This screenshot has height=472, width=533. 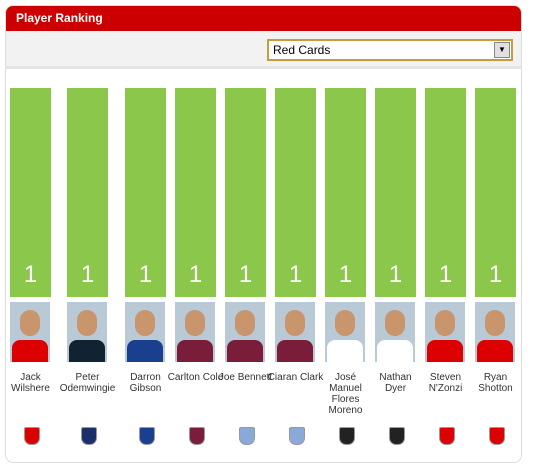 What do you see at coordinates (495, 383) in the screenshot?
I see `player-name: Ryan Shotton` at bounding box center [495, 383].